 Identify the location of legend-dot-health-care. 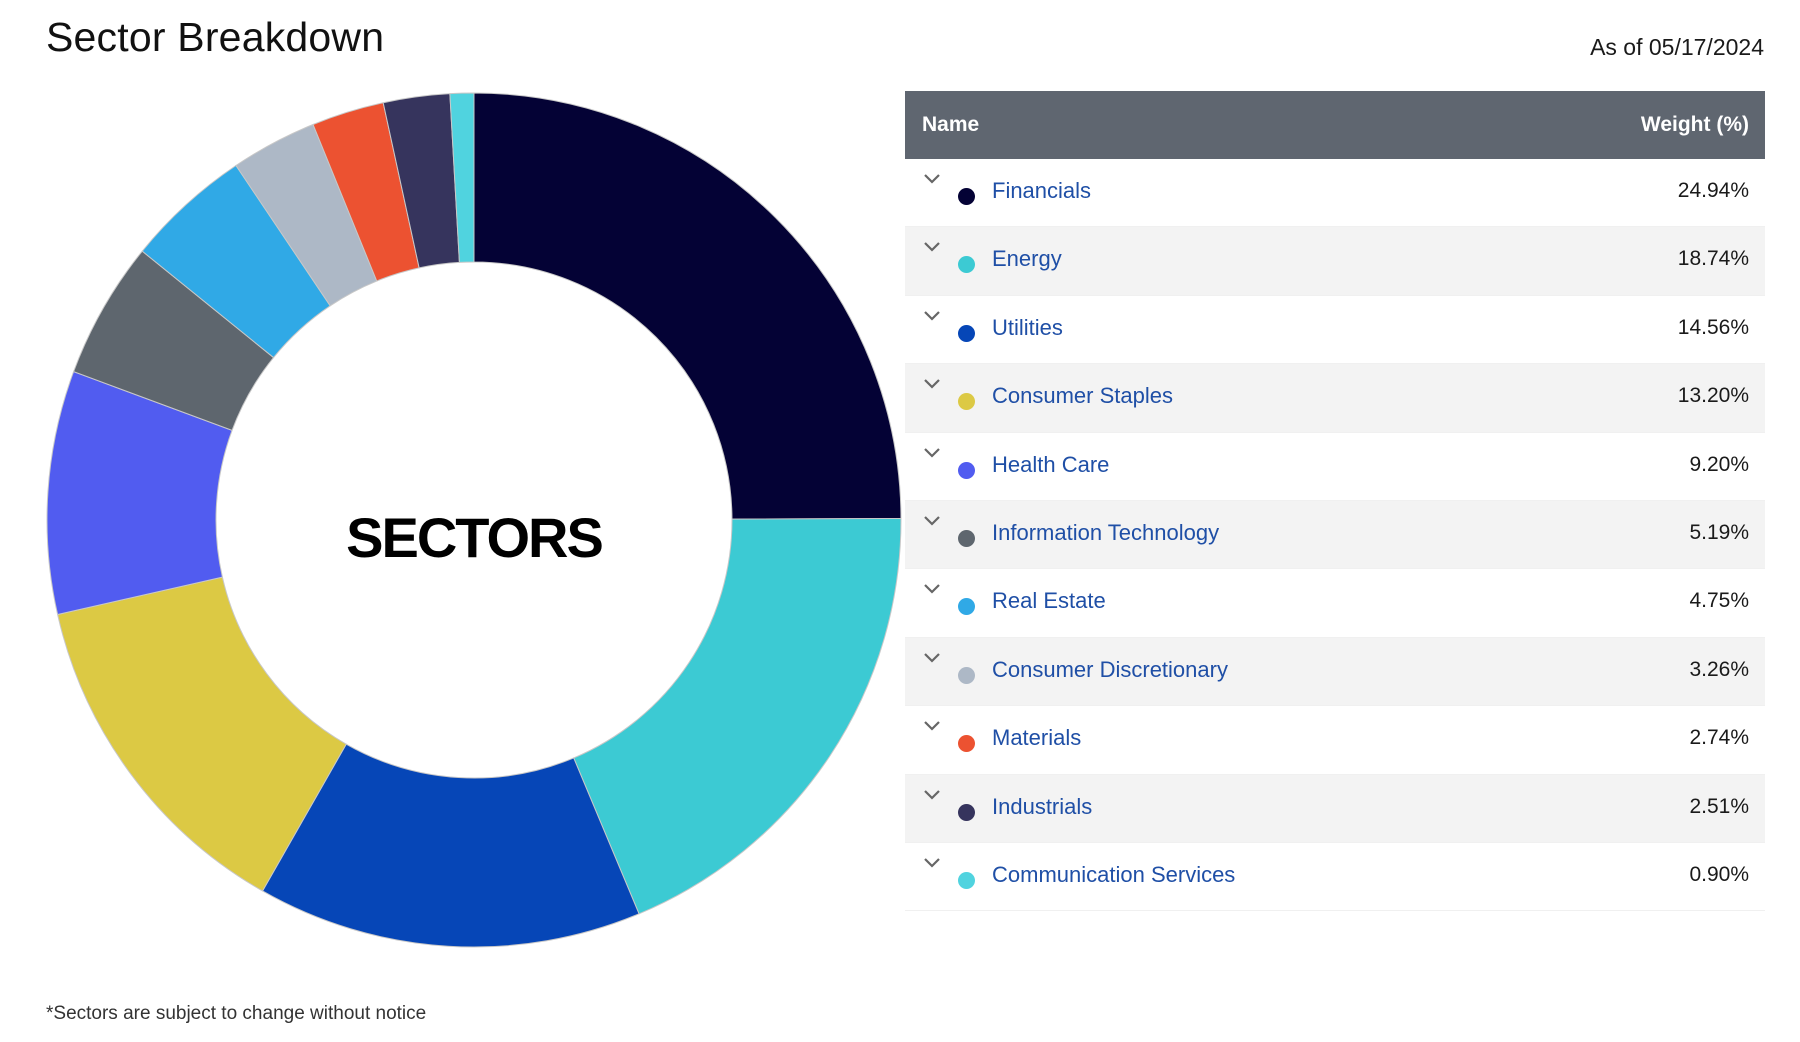
(966, 470).